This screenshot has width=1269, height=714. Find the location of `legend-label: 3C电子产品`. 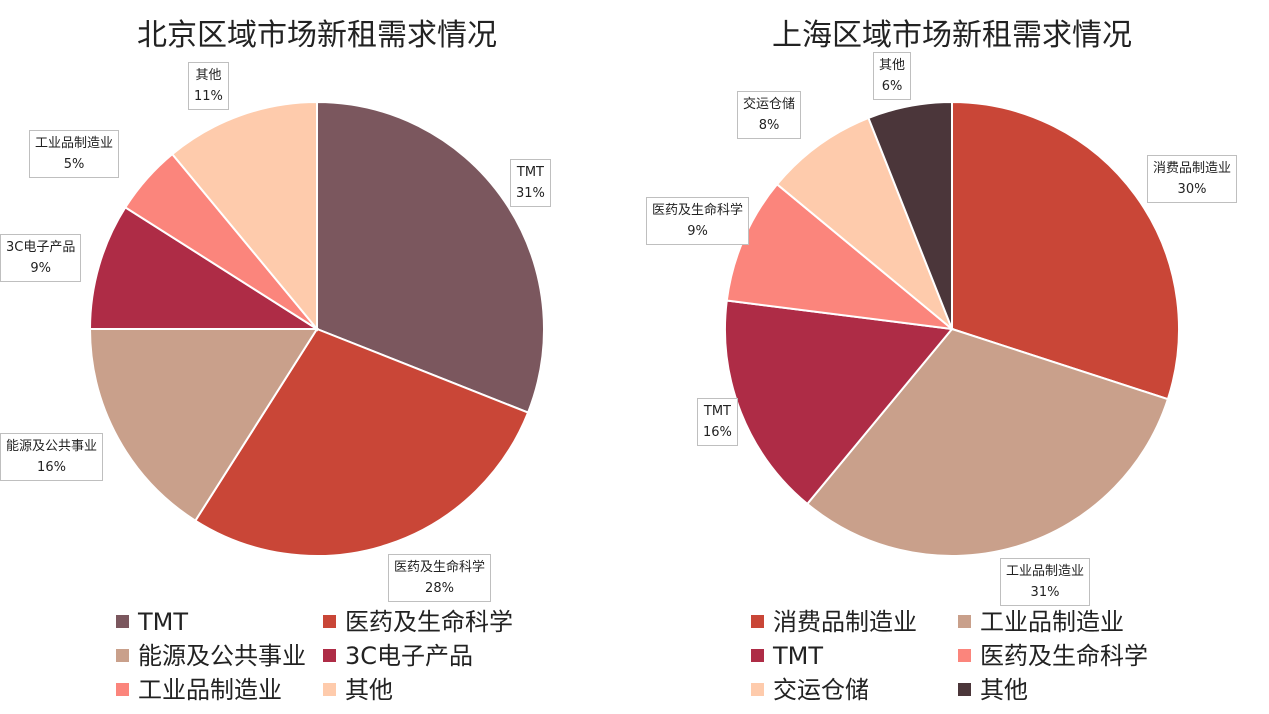

legend-label: 3C电子产品 is located at coordinates (409, 656).